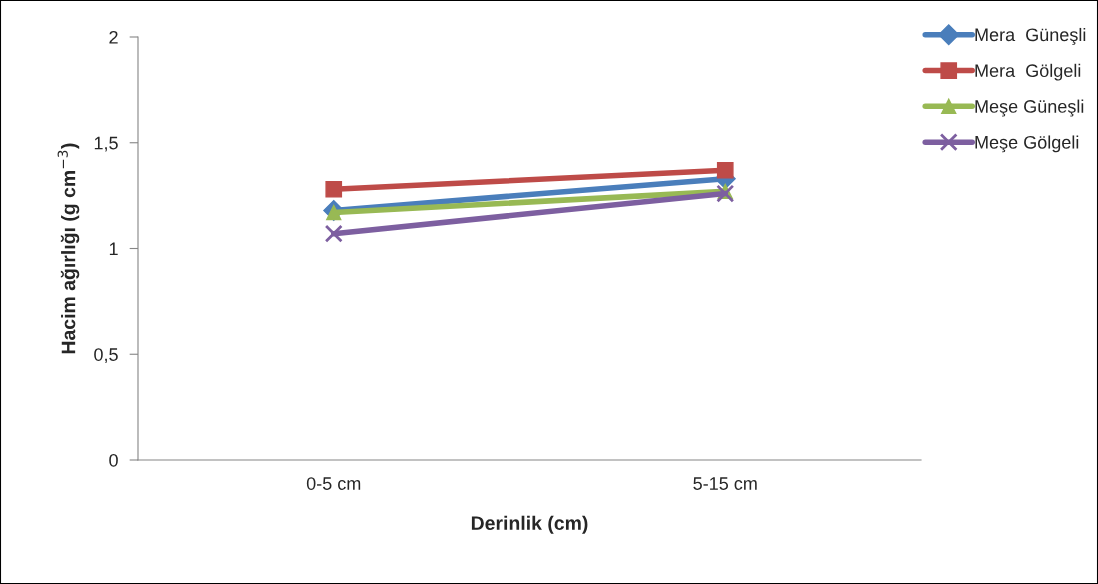 This screenshot has width=1098, height=584. Describe the element at coordinates (113, 249) in the screenshot. I see `y-tick-label: 1` at that location.